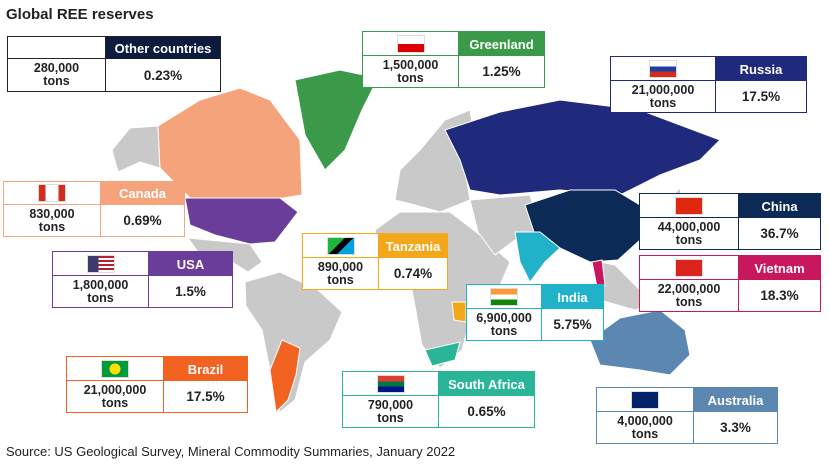  I want to click on reserves-value: 44,000,000, so click(689, 226).